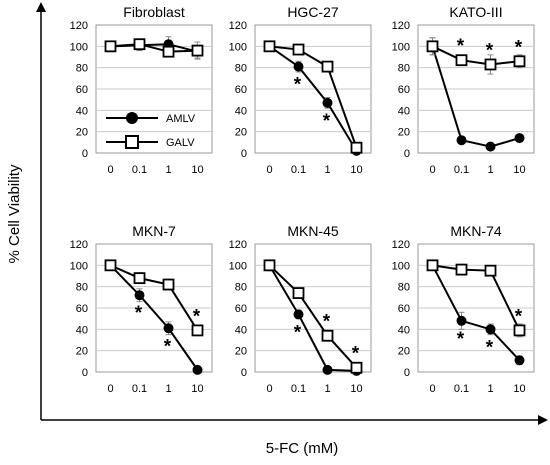 This screenshot has width=550, height=465. I want to click on panel-title: MKN-74, so click(476, 231).